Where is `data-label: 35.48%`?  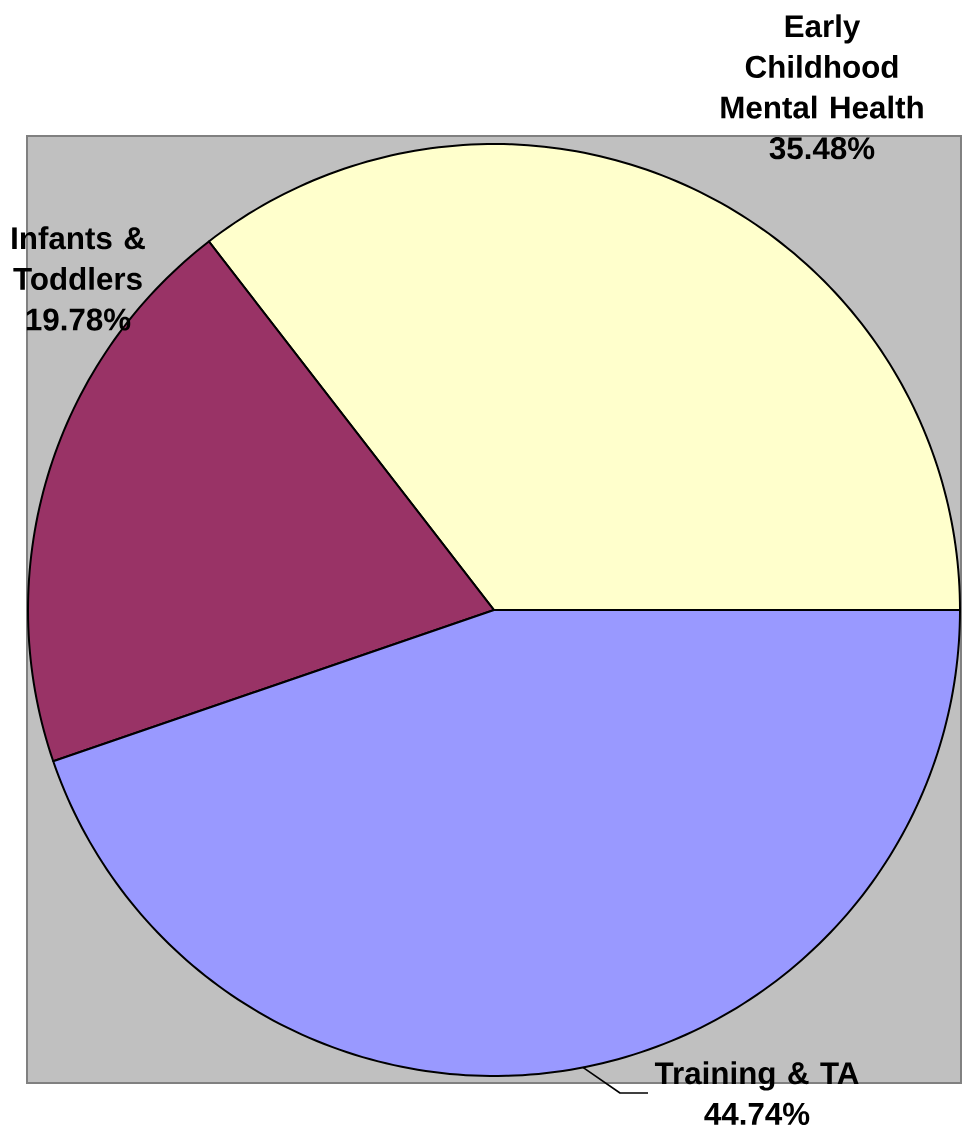 data-label: 35.48% is located at coordinates (822, 148).